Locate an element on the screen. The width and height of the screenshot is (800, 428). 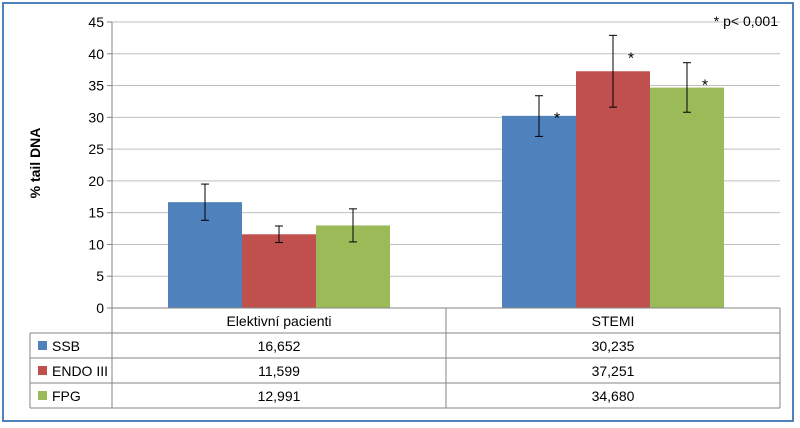
y-tick-label: 15 is located at coordinates (96, 213).